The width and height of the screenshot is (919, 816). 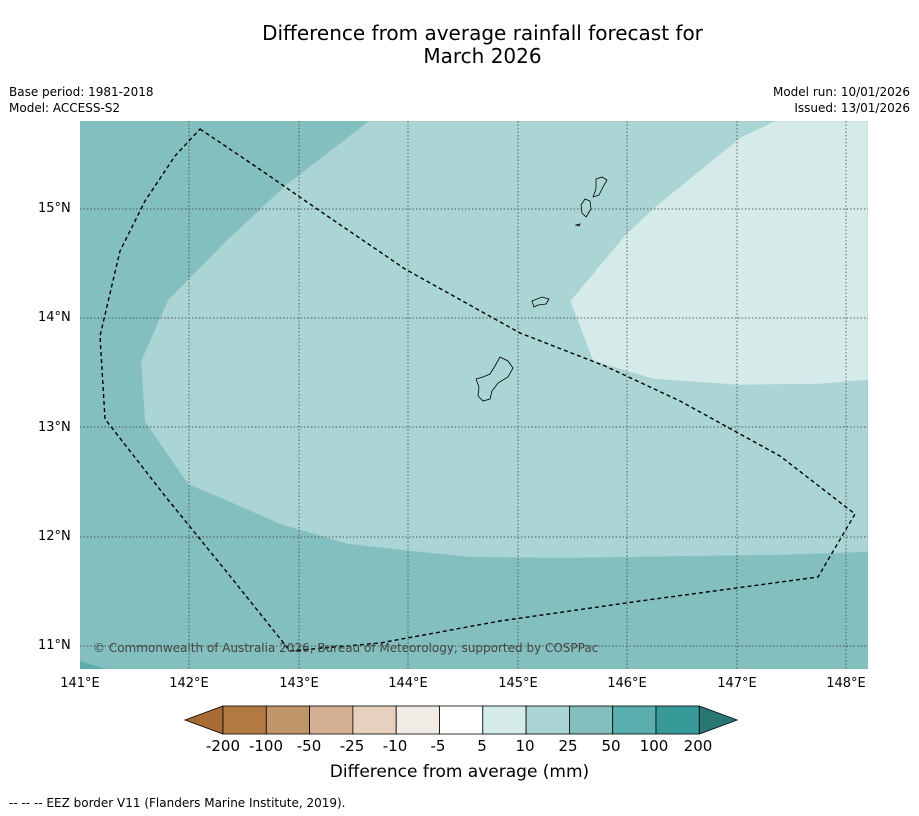 What do you see at coordinates (577, 225) in the screenshot?
I see `aguijan-island` at bounding box center [577, 225].